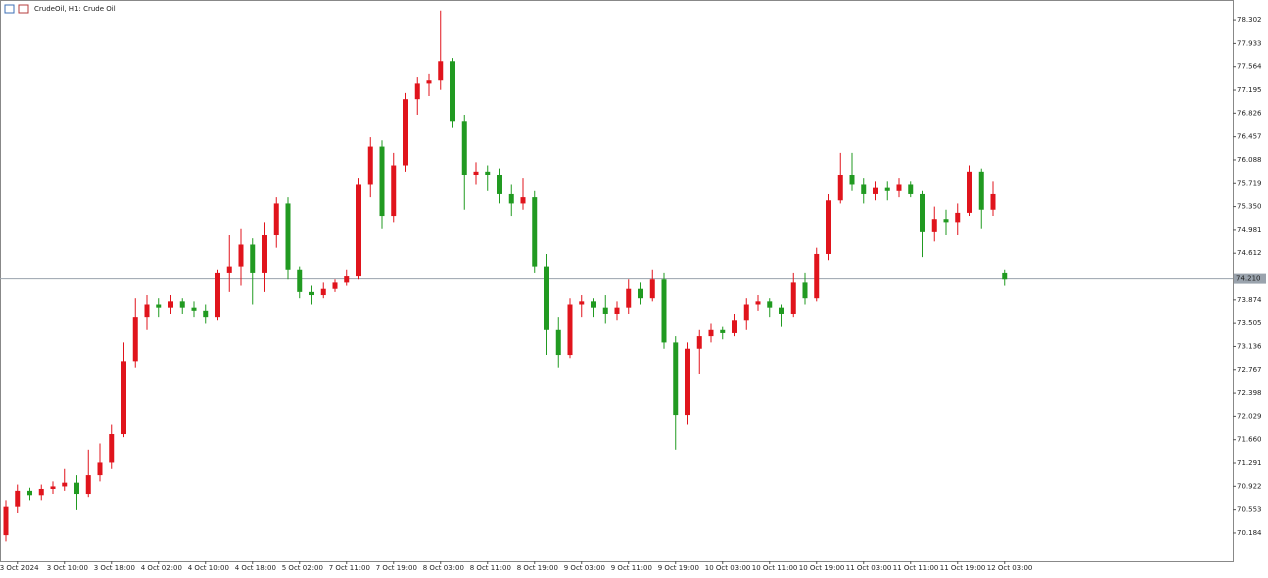 This screenshot has width=1268, height=578. What do you see at coordinates (1249, 20) in the screenshot?
I see `y-tick-label: 78.302` at bounding box center [1249, 20].